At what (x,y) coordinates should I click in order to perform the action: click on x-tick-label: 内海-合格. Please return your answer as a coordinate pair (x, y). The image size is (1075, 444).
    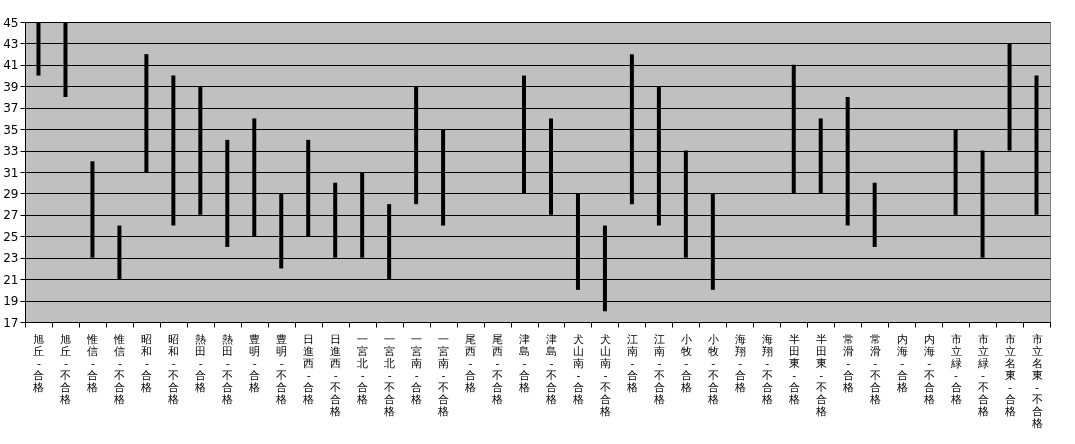
    Looking at the image, I should click on (901, 363).